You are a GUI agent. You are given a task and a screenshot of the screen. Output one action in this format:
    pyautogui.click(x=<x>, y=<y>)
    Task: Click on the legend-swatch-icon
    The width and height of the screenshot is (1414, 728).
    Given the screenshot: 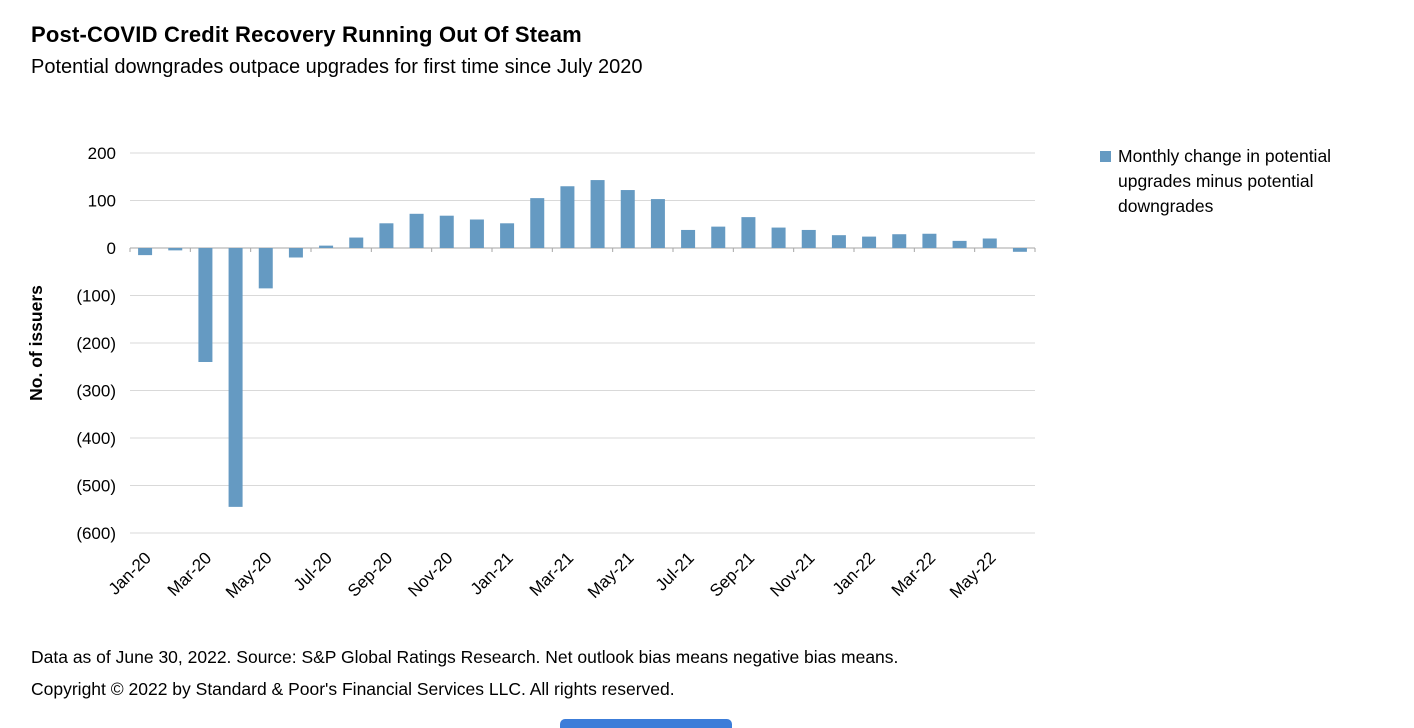 What is the action you would take?
    pyautogui.click(x=1105, y=156)
    